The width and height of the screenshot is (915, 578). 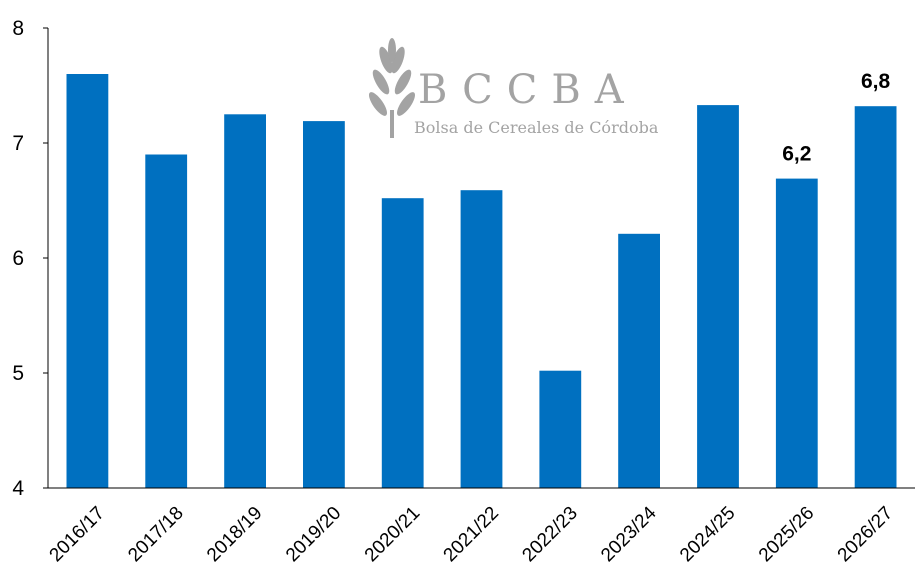 What do you see at coordinates (786, 534) in the screenshot?
I see `x-tick-label: 2025/26` at bounding box center [786, 534].